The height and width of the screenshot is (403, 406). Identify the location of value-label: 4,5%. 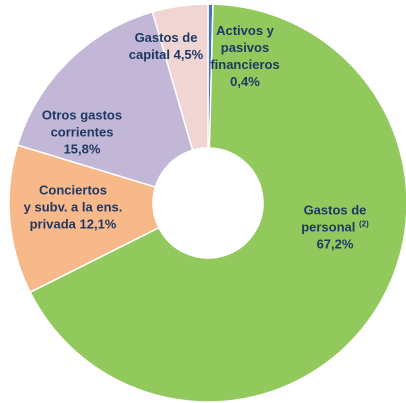
(188, 54).